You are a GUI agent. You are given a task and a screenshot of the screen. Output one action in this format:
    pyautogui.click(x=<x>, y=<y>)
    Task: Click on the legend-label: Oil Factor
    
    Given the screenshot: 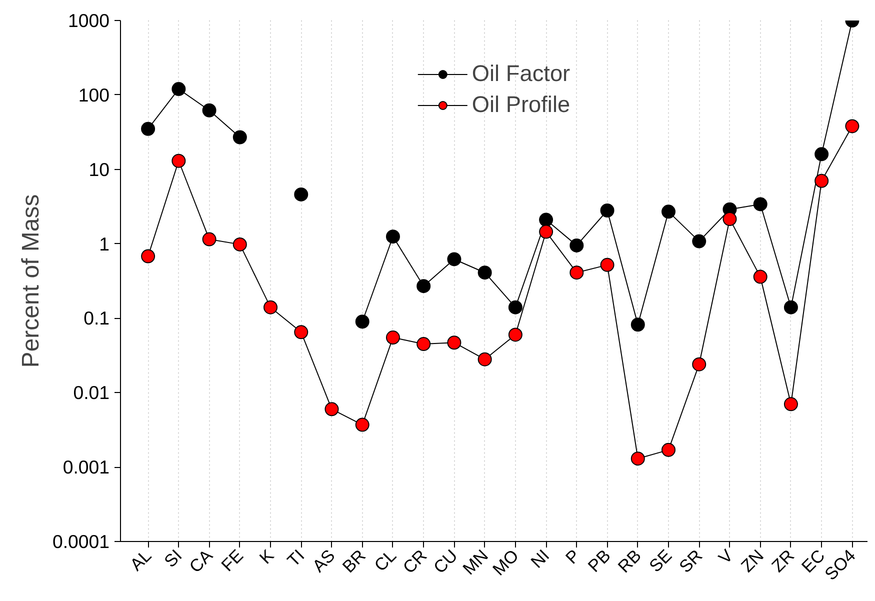 What is the action you would take?
    pyautogui.click(x=521, y=73)
    